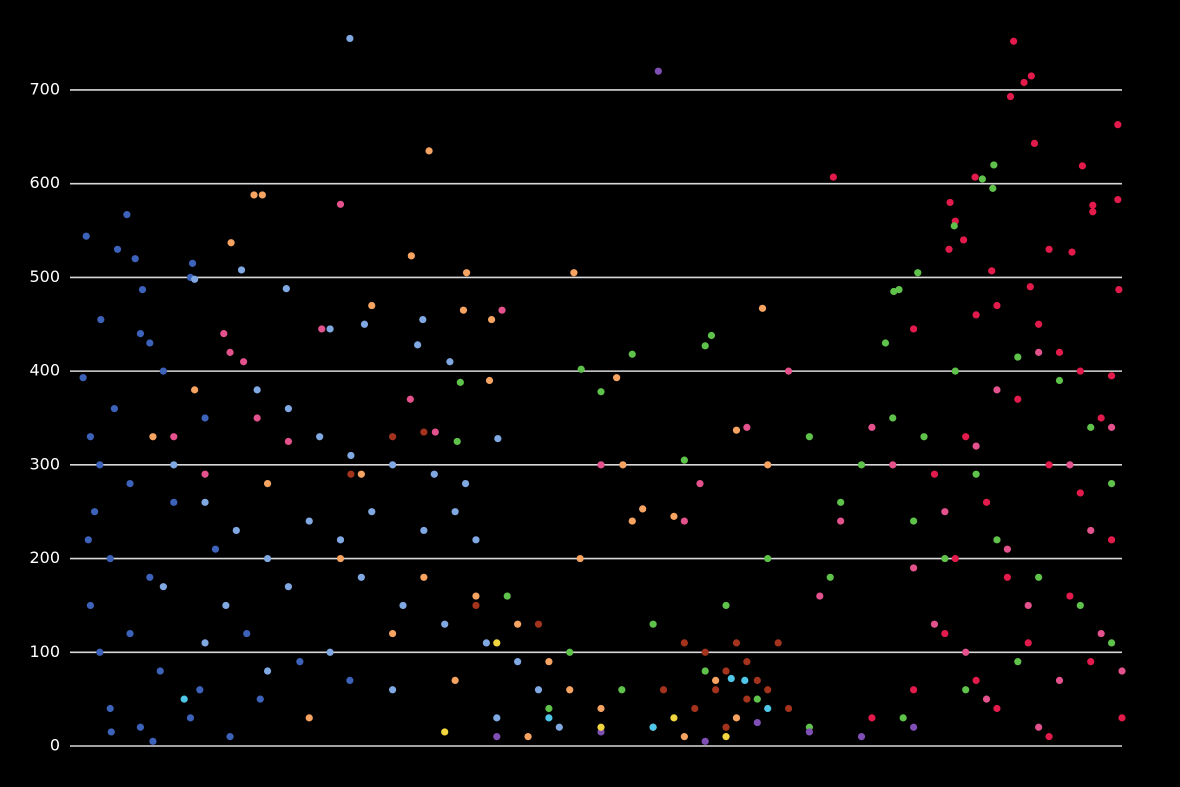 This screenshot has height=787, width=1180. Describe the element at coordinates (44, 276) in the screenshot. I see `y-tick-label: 500` at that location.